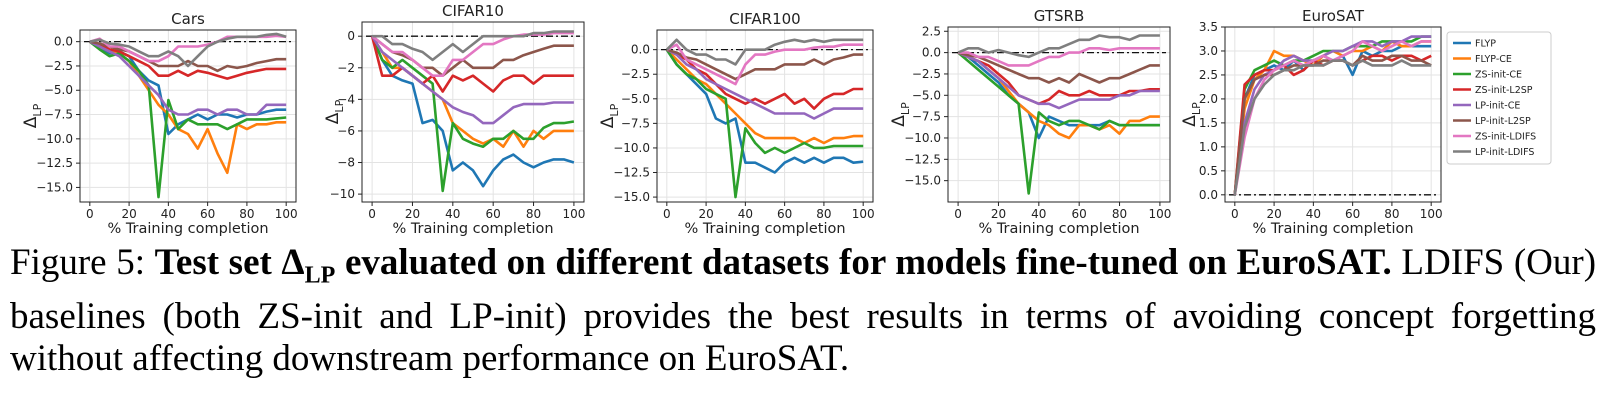 The image size is (1604, 416). Describe the element at coordinates (1208, 171) in the screenshot. I see `y-tick-label: 0.5` at that location.